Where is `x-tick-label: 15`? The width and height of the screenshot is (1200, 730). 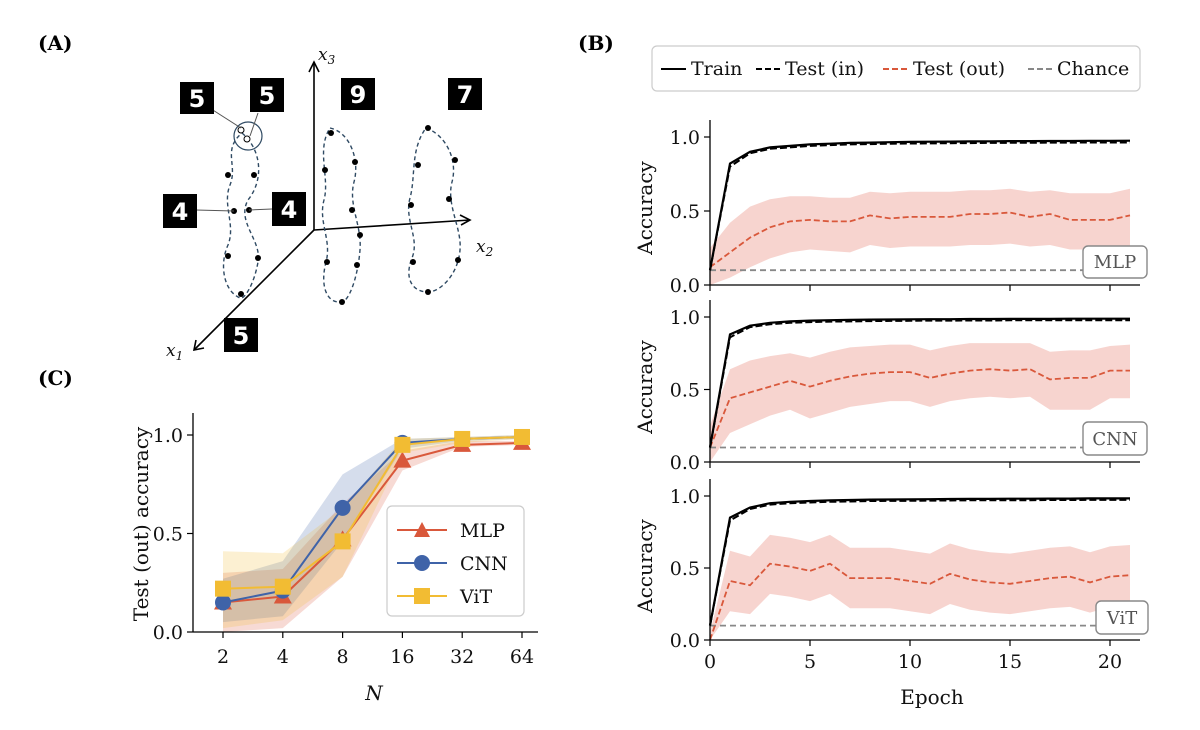
x-tick-label: 15 is located at coordinates (1010, 662).